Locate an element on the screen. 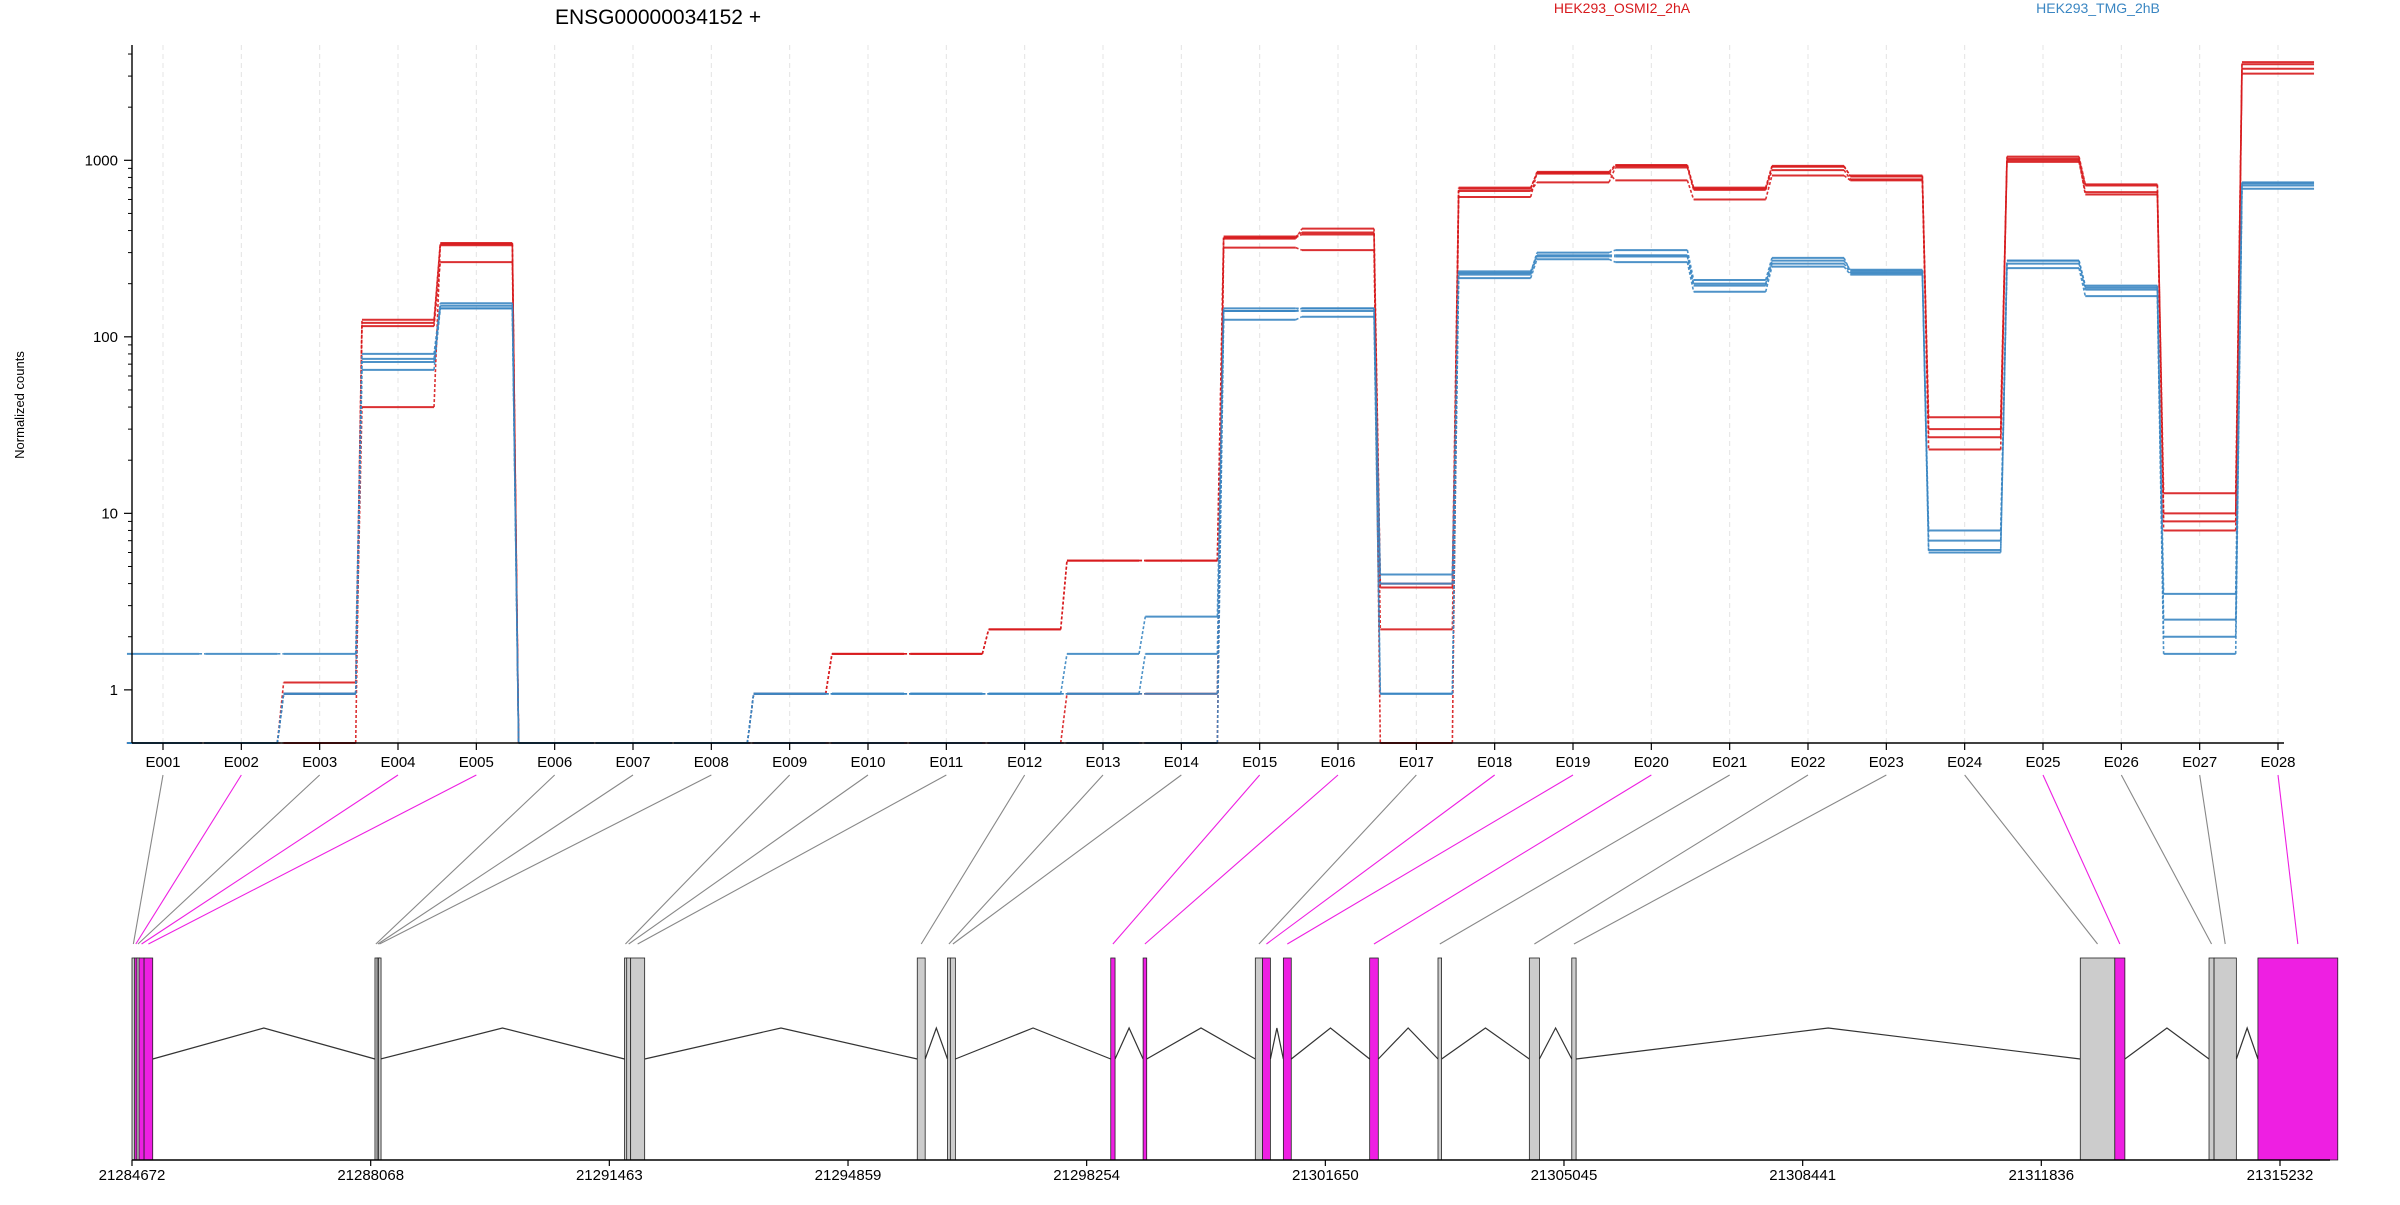 The width and height of the screenshot is (2400, 1205). connector-E027 is located at coordinates (2212, 859).